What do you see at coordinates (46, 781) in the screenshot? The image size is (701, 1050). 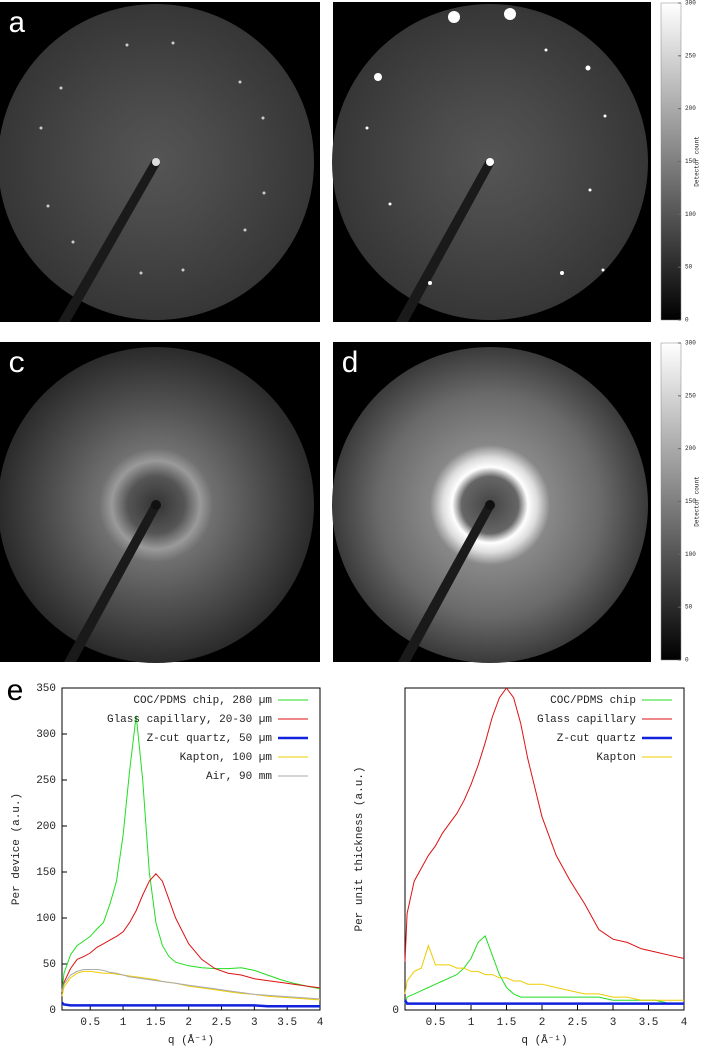 I see `y-tick-label: 250` at bounding box center [46, 781].